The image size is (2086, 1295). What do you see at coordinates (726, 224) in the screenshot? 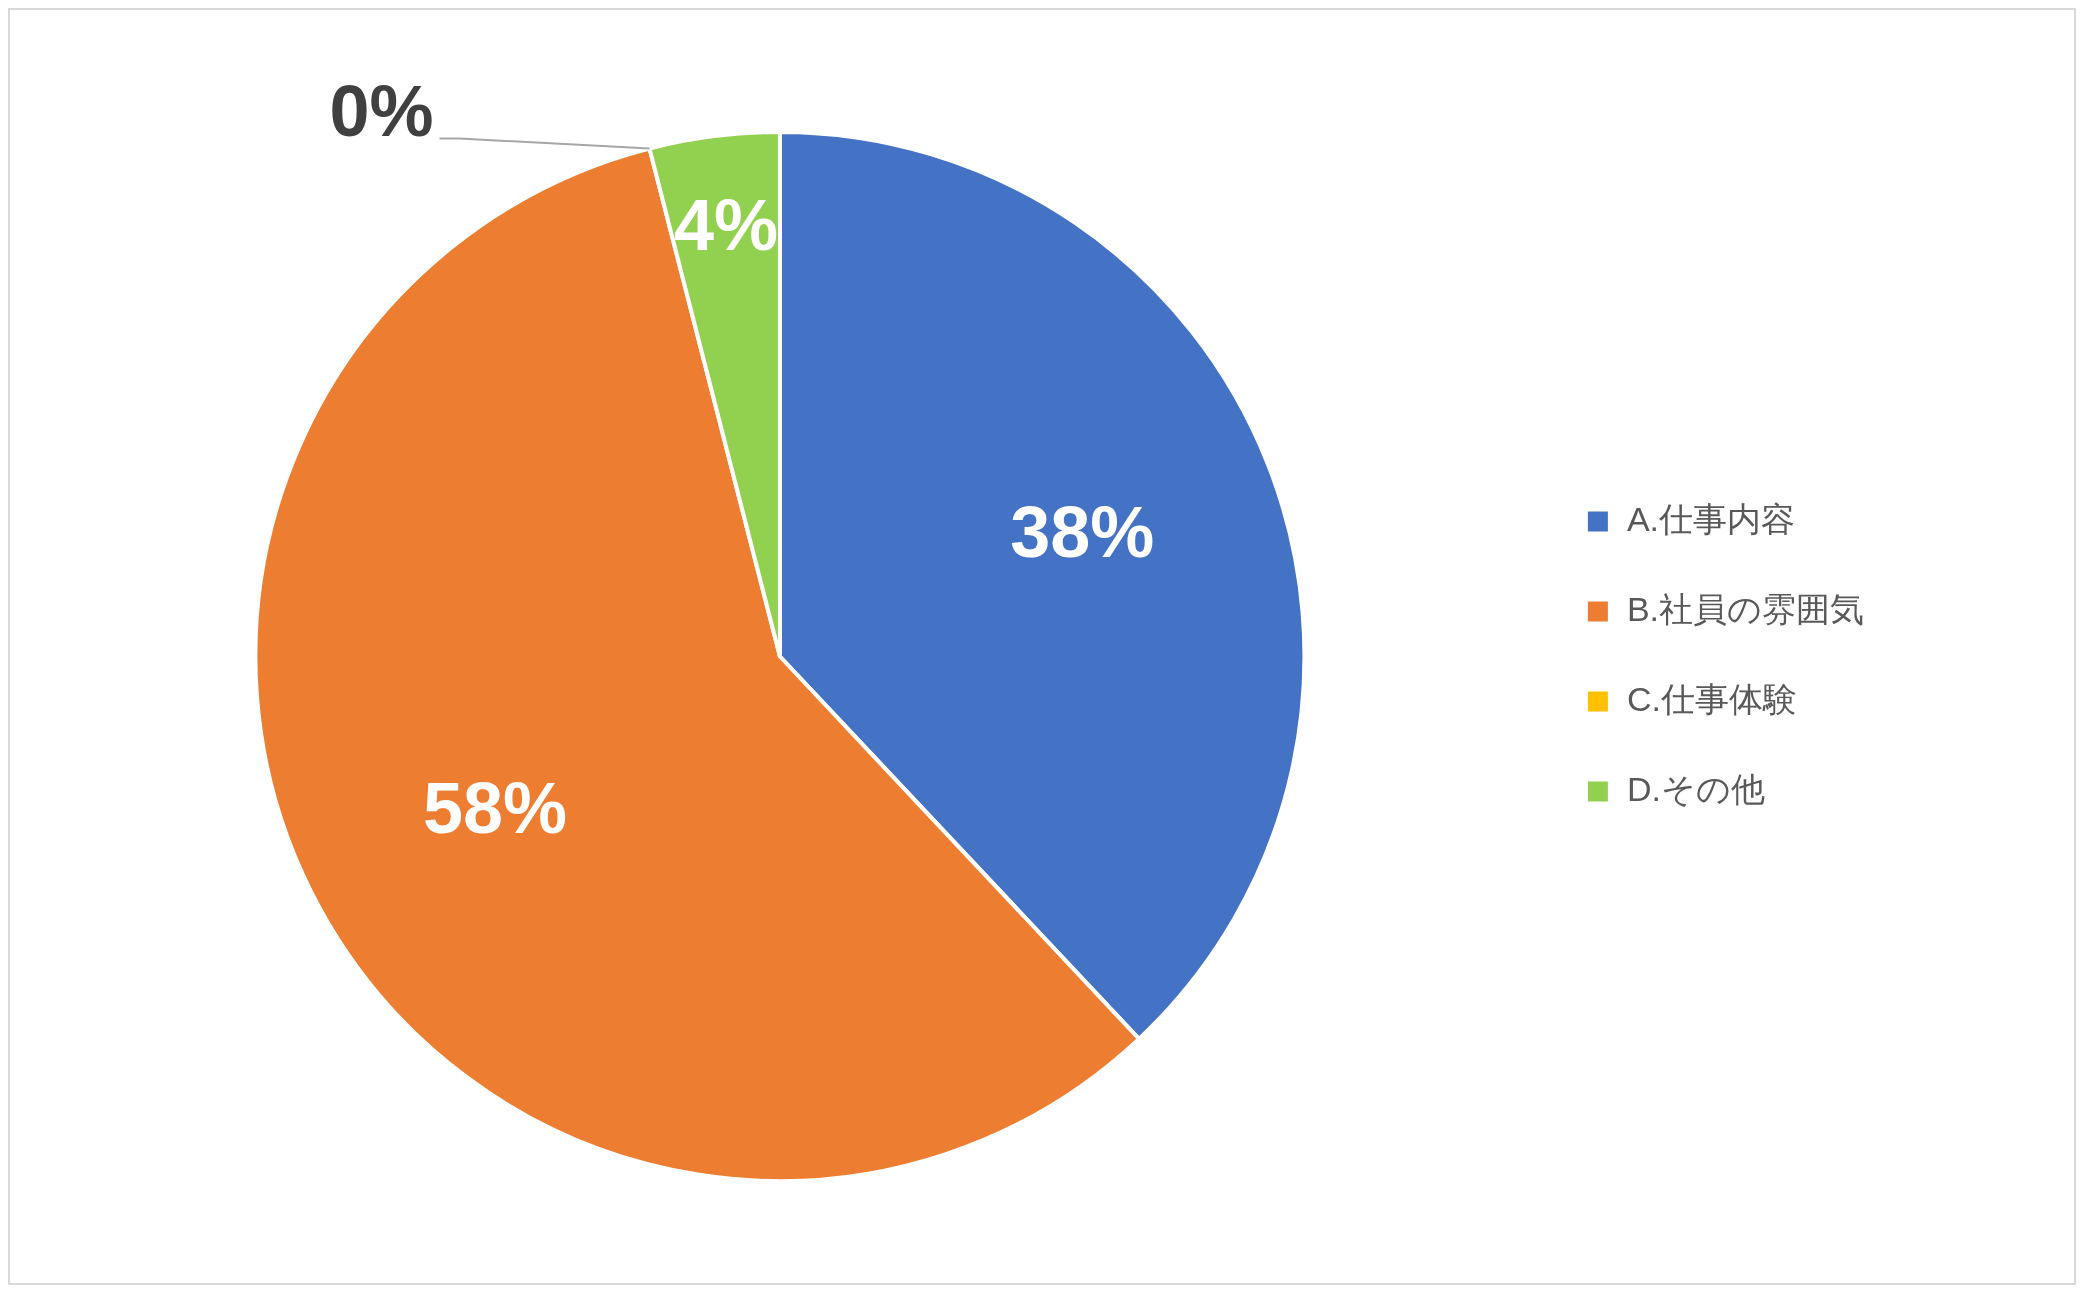
I see `data-label: 4%` at bounding box center [726, 224].